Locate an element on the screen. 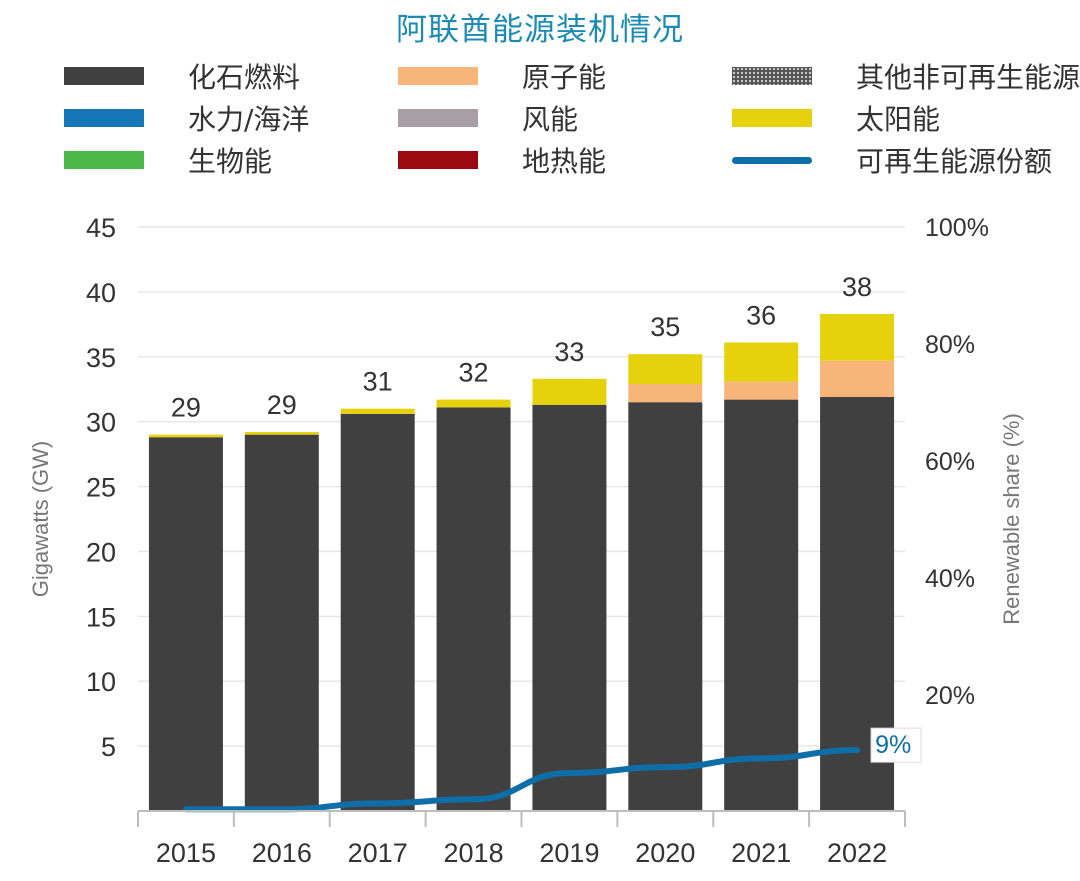 This screenshot has width=1080, height=881. legend-label-hydro: 水力/海洋 is located at coordinates (249, 119).